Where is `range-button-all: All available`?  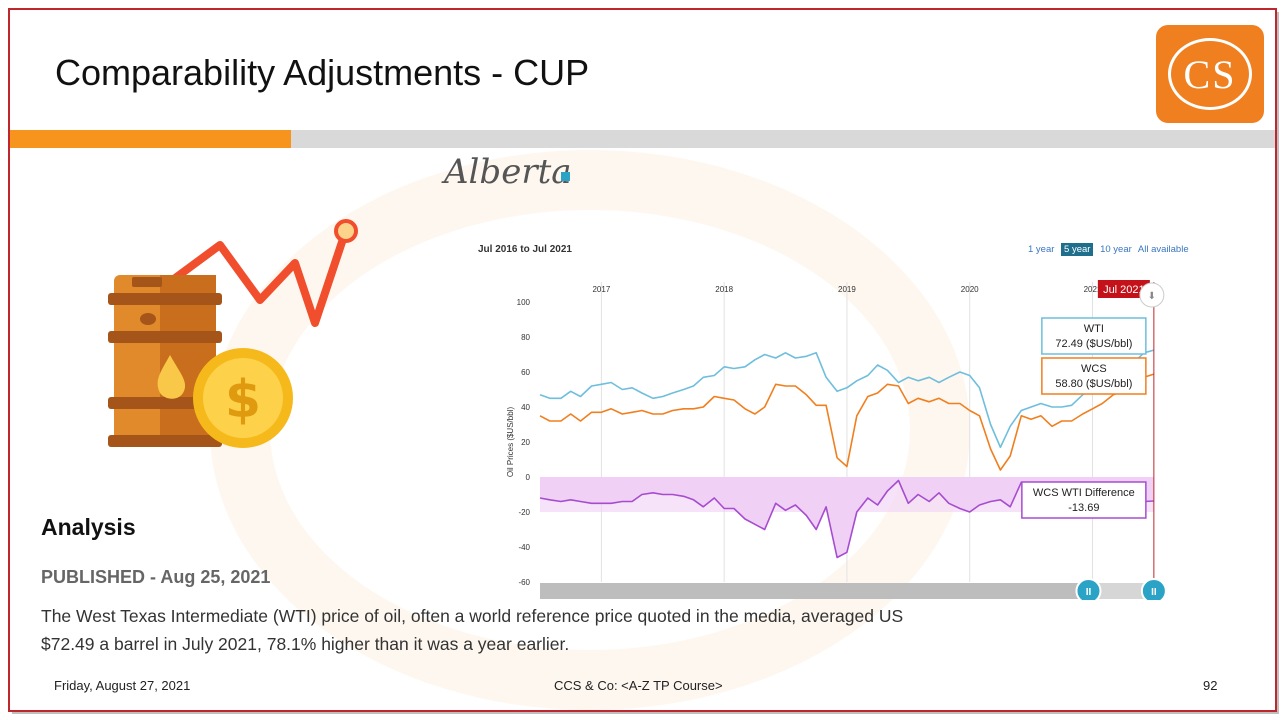 range-button-all: All available is located at coordinates (1163, 249).